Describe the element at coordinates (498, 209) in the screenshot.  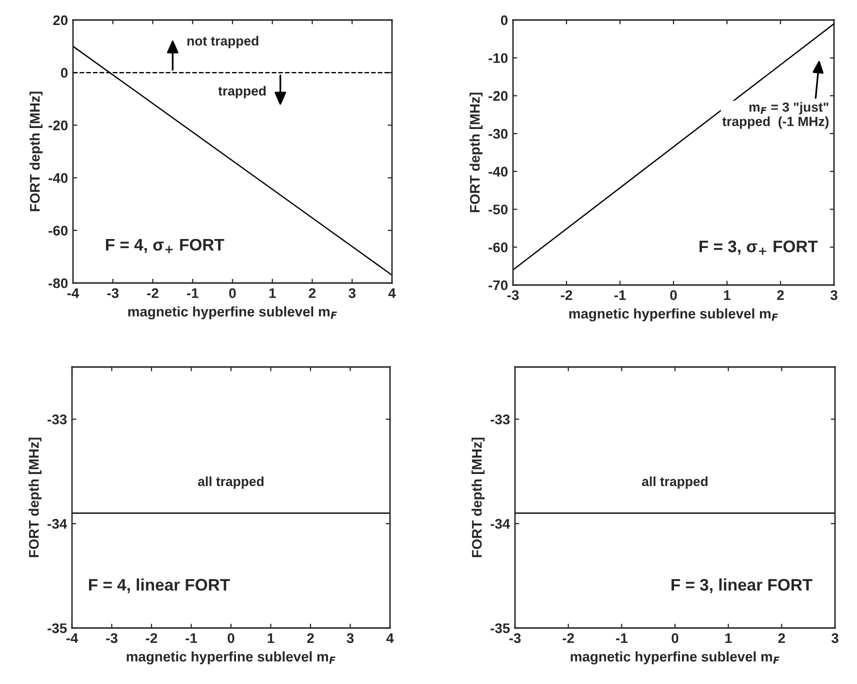
I see `y-tick-label: -50` at that location.